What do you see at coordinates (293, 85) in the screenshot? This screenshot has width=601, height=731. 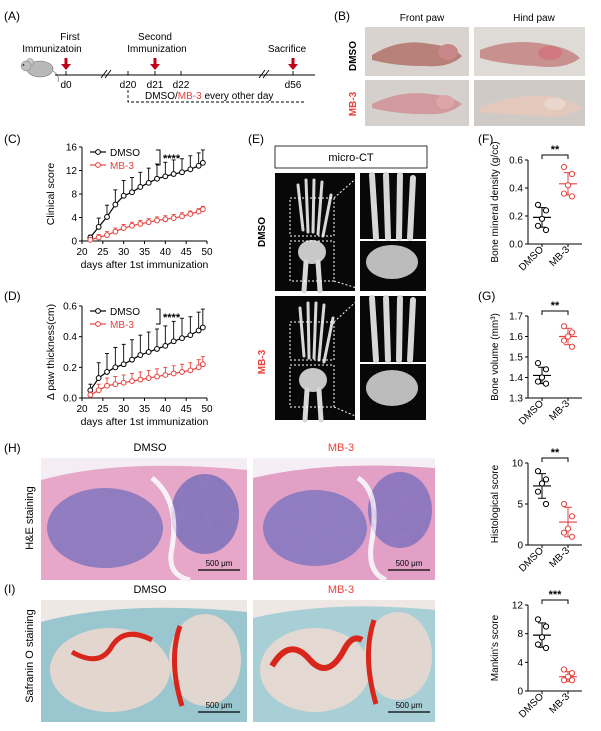 I see `day-label-d56: d56` at bounding box center [293, 85].